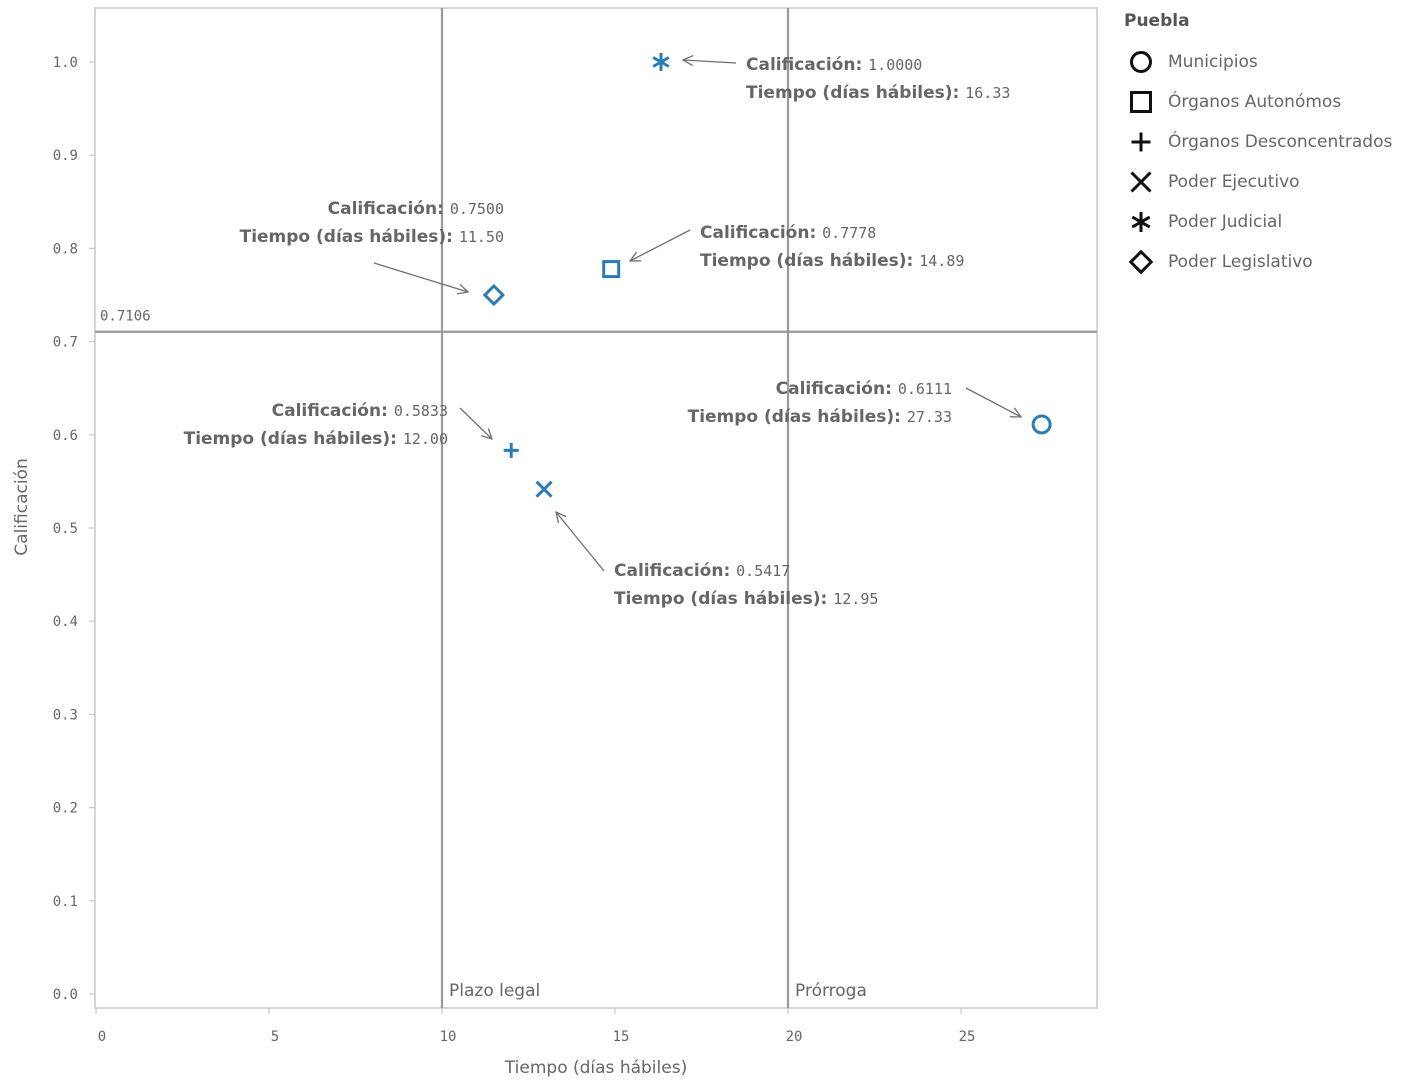  I want to click on annotation-score: Calificación: 0.7500, so click(416, 209).